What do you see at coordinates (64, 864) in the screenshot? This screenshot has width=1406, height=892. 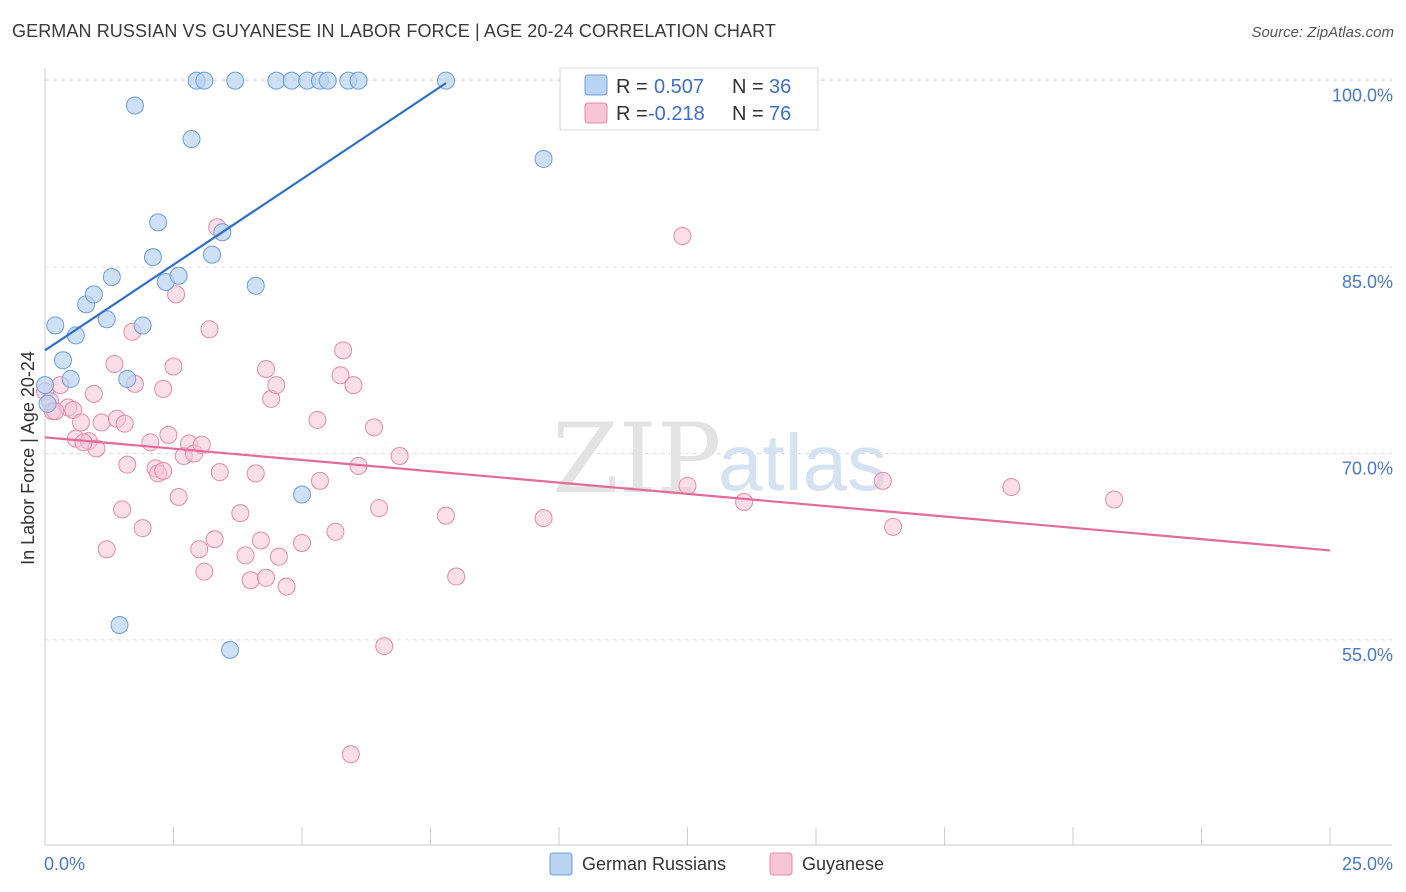 I see `x-tick-label: 0.0%` at bounding box center [64, 864].